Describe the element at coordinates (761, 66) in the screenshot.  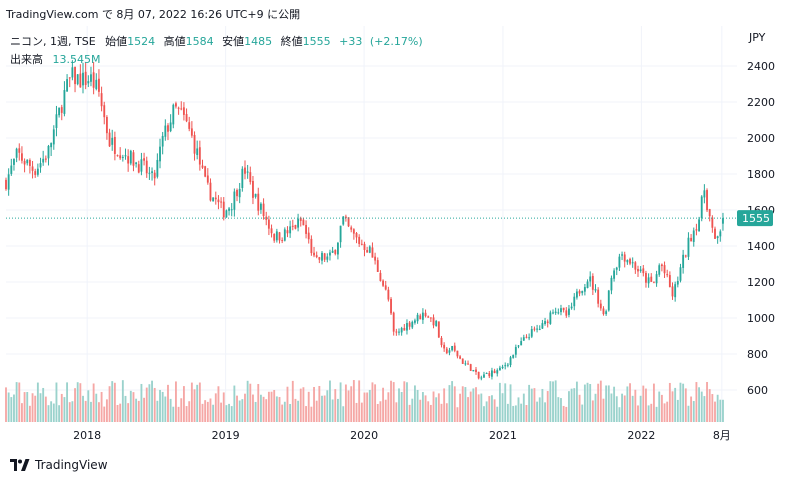
I see `y-tick-label: 2400` at that location.